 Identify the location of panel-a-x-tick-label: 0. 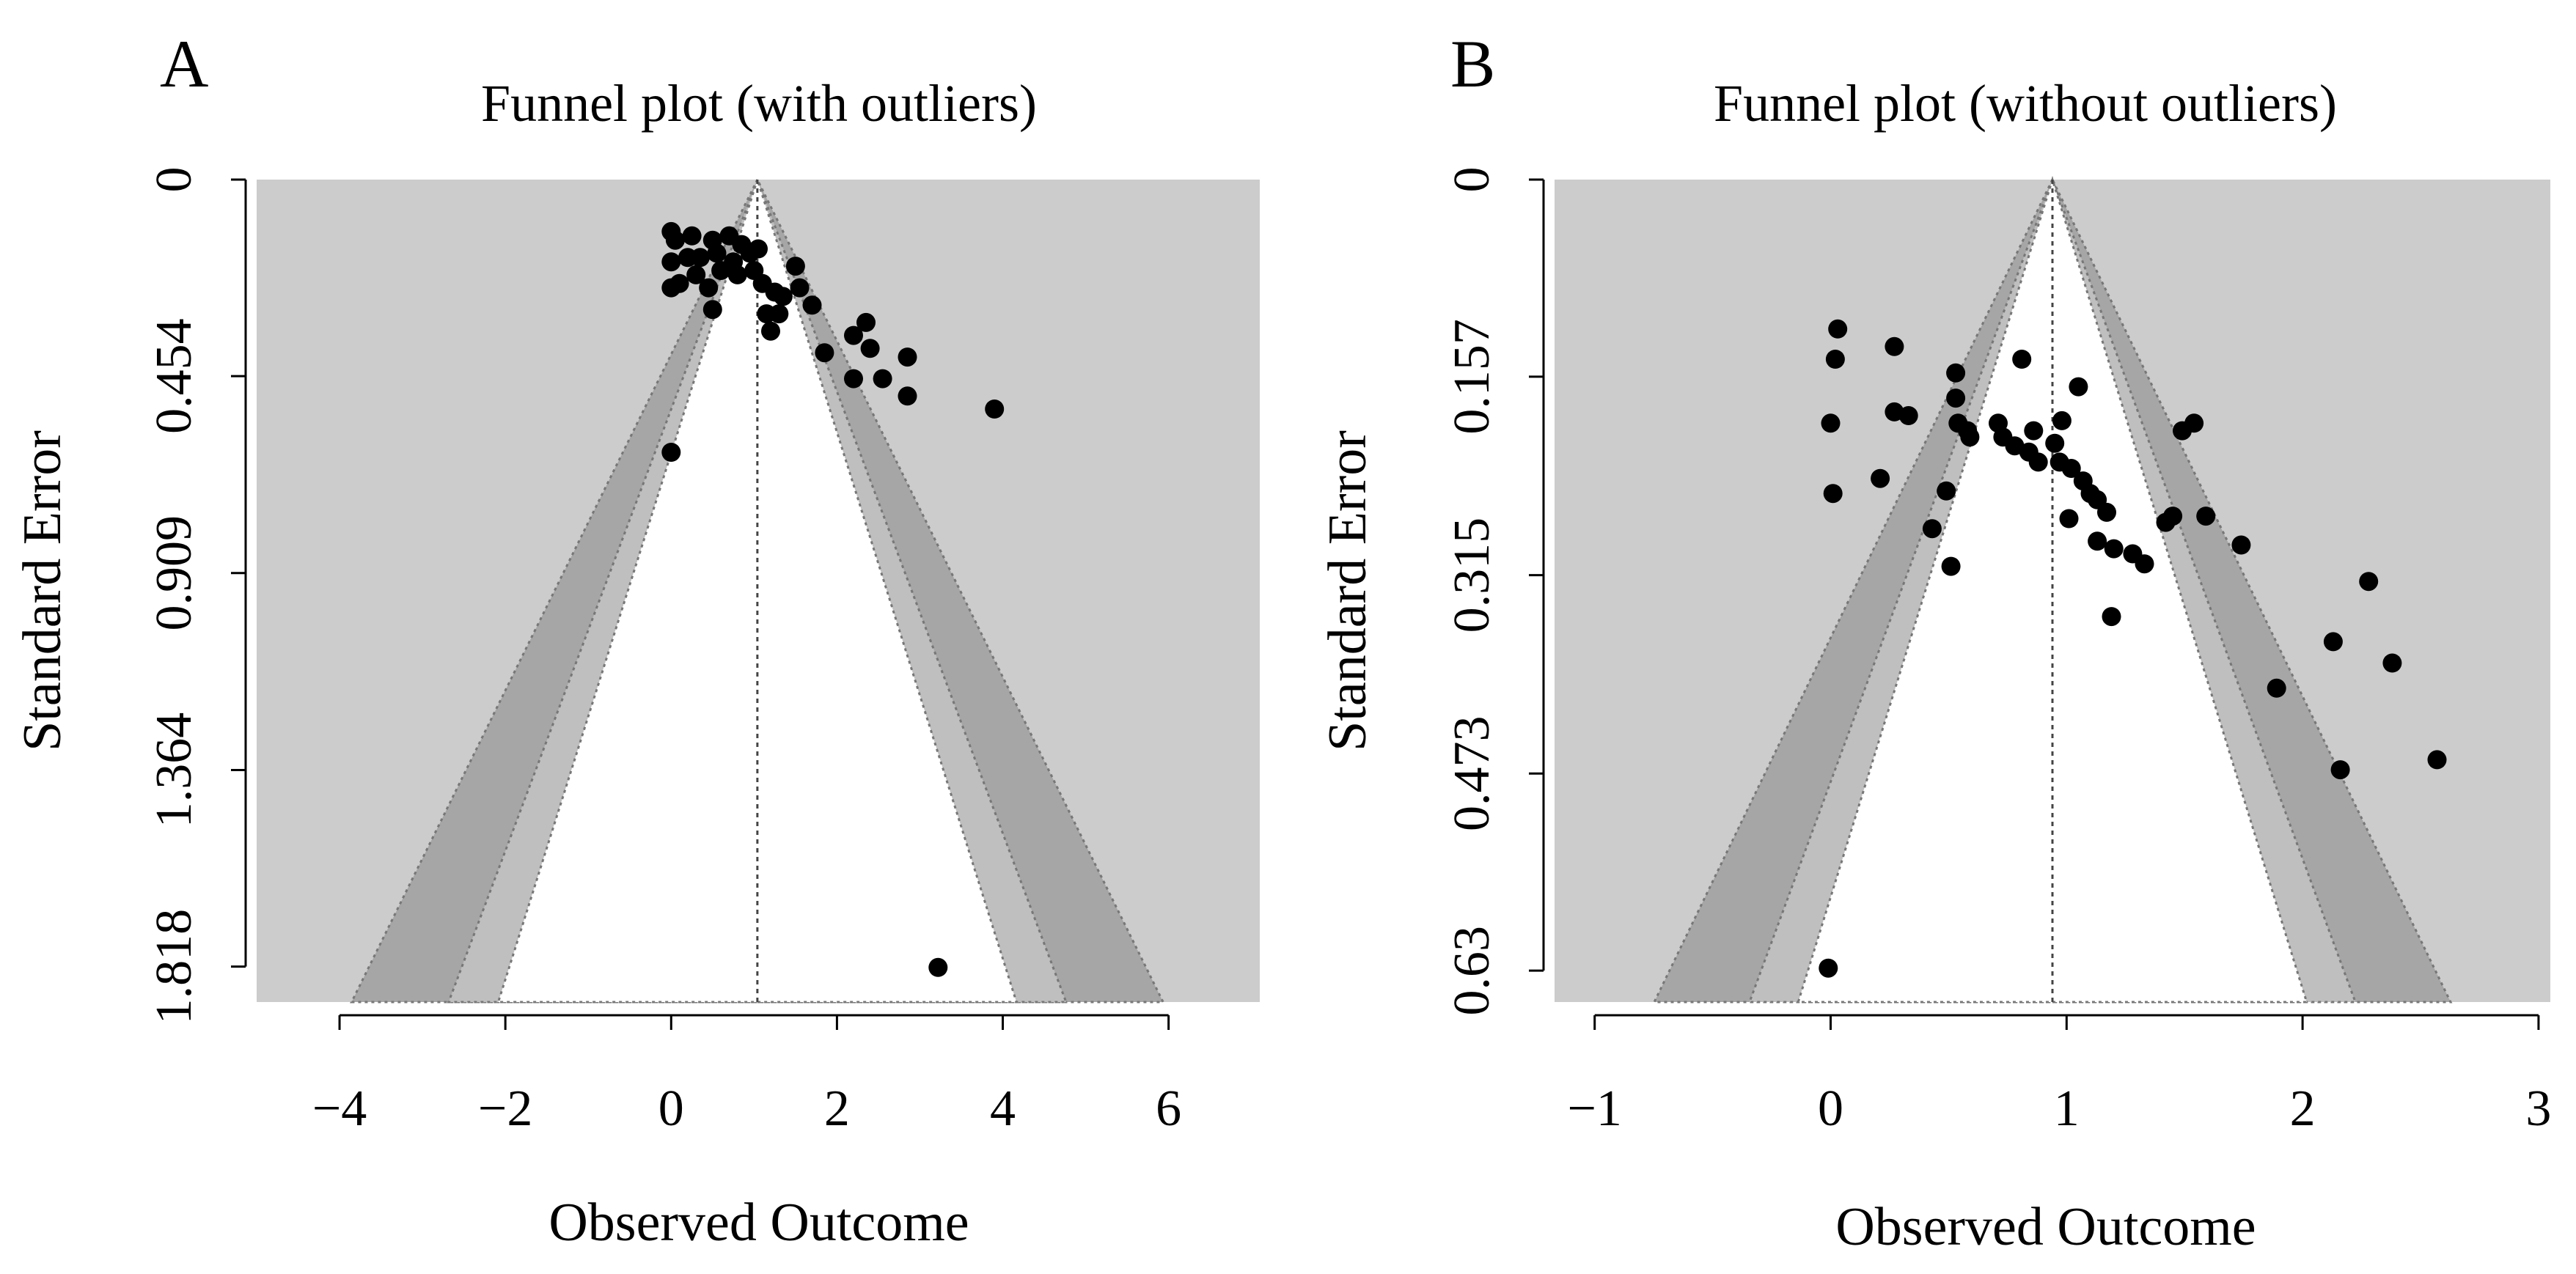
(671, 1108).